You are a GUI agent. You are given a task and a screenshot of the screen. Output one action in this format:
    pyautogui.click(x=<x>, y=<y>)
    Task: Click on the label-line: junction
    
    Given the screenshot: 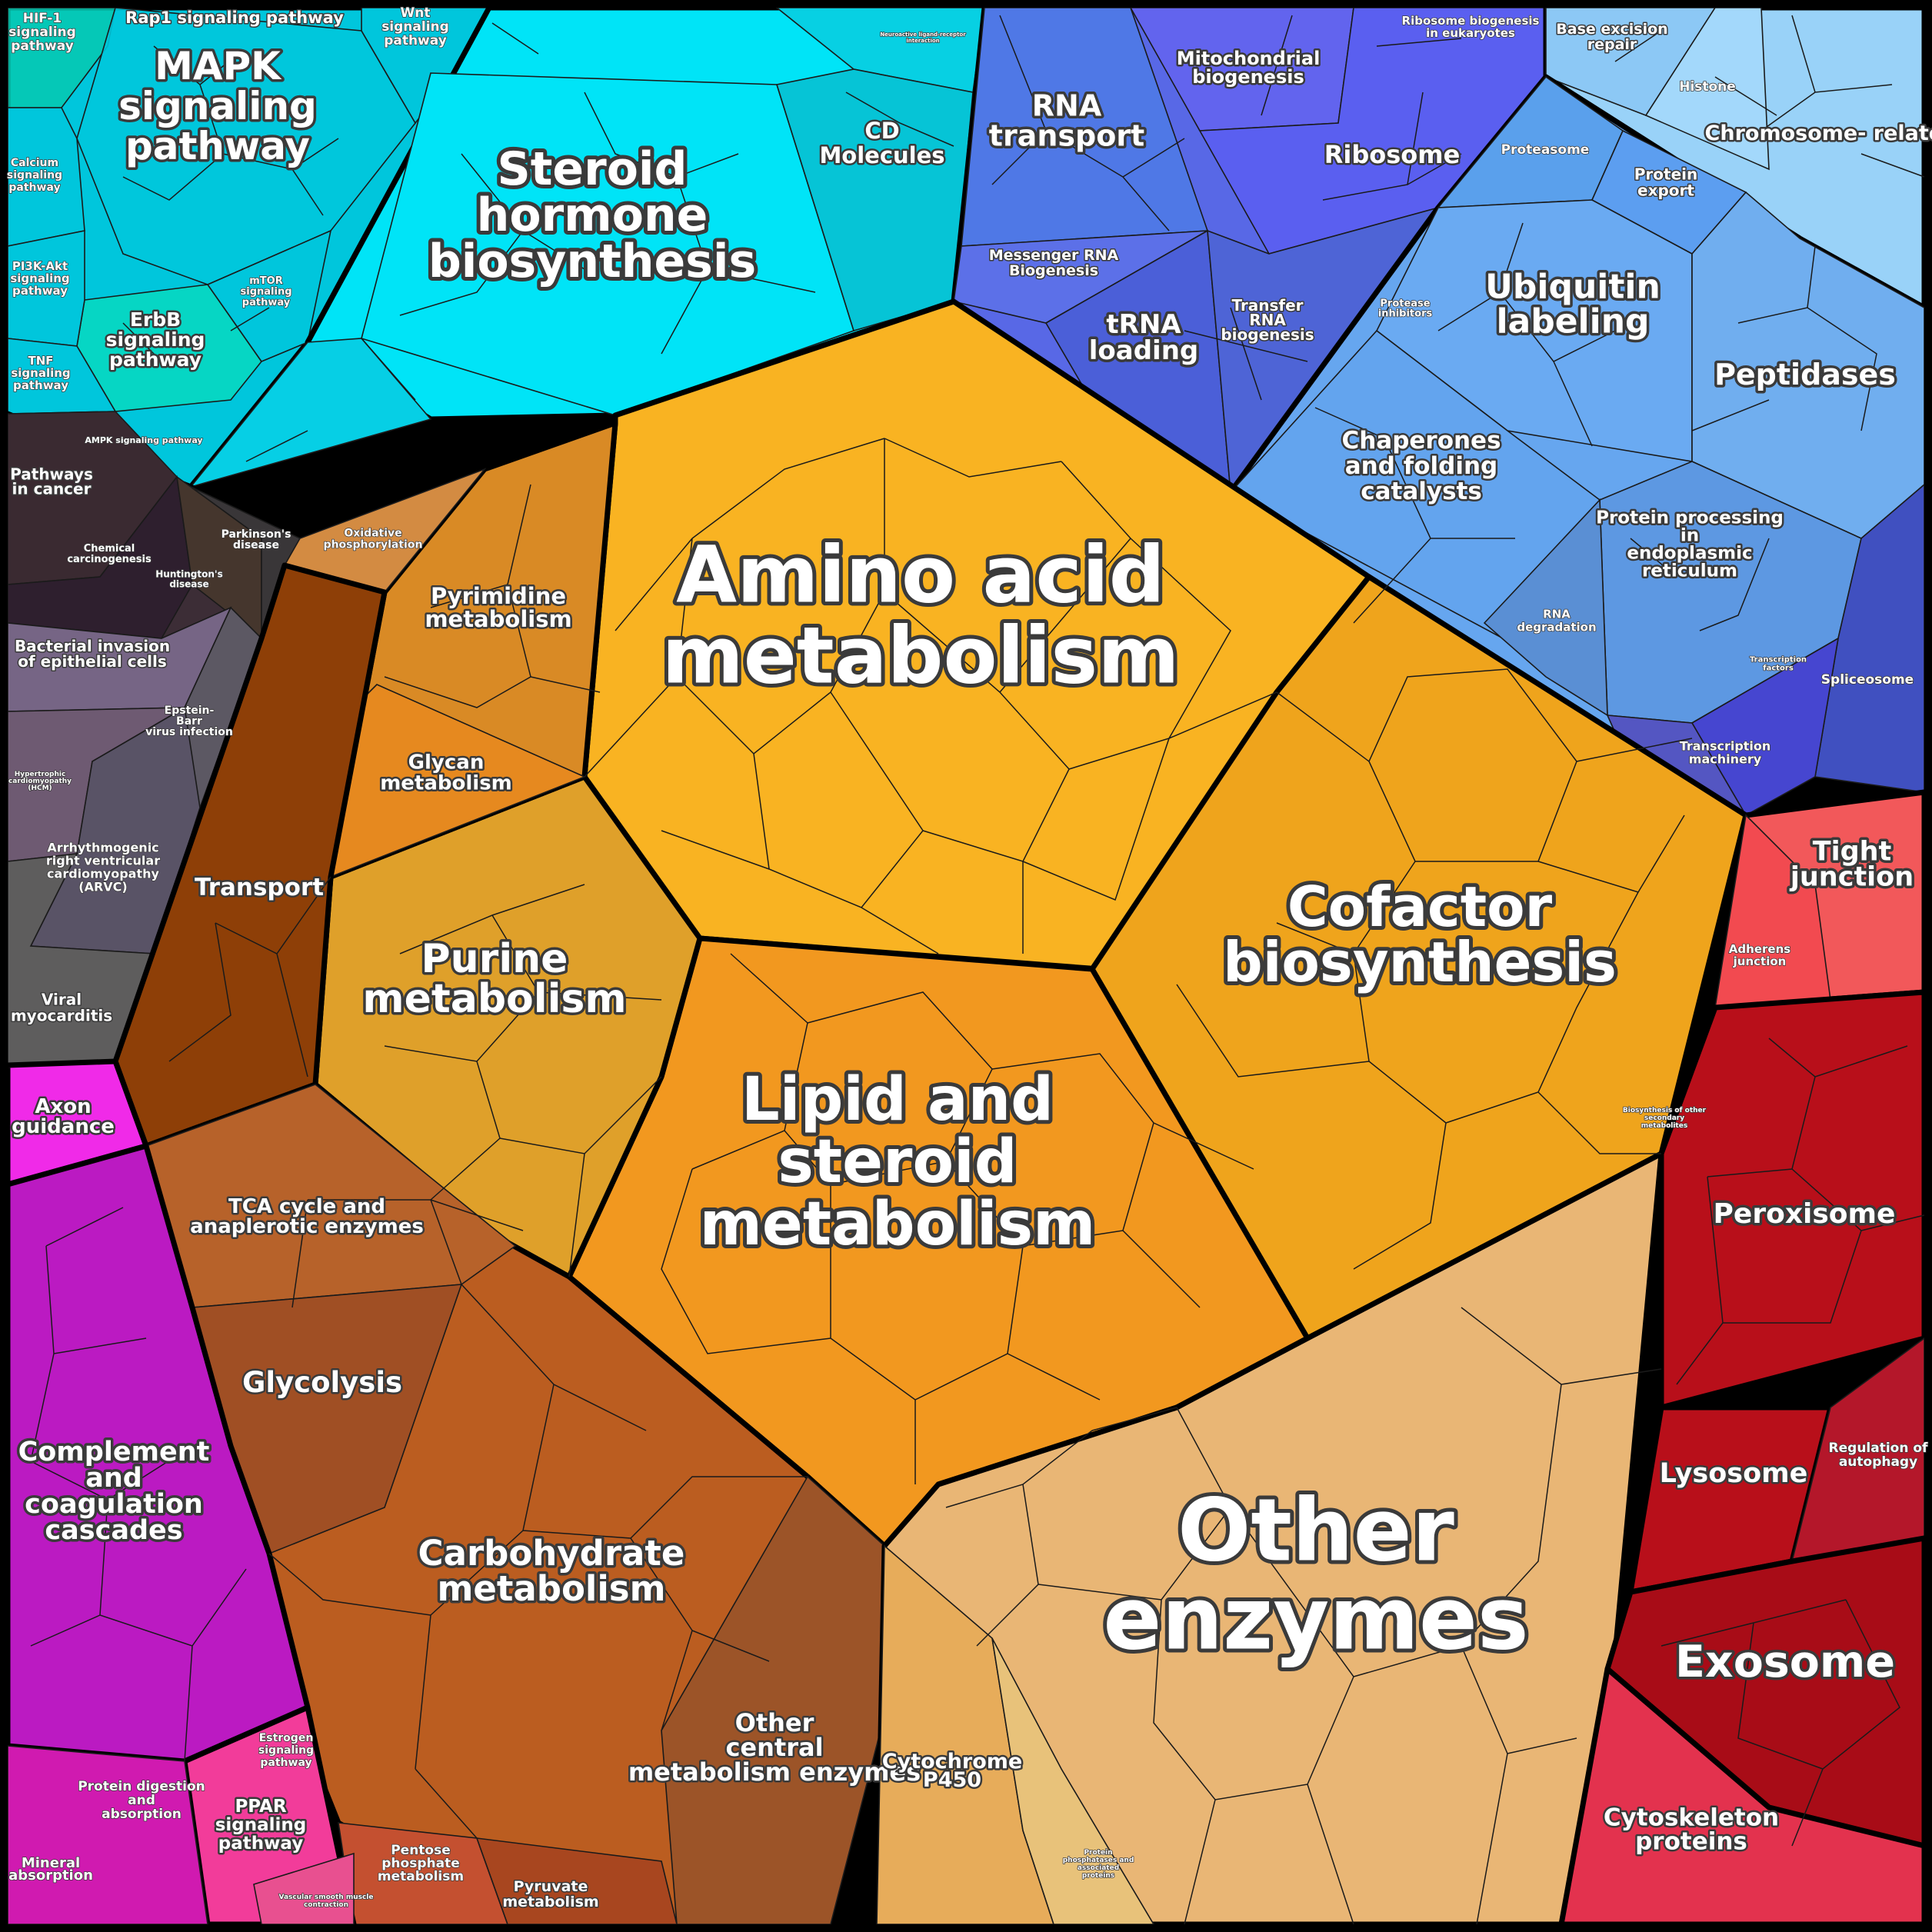 What is the action you would take?
    pyautogui.click(x=1851, y=877)
    